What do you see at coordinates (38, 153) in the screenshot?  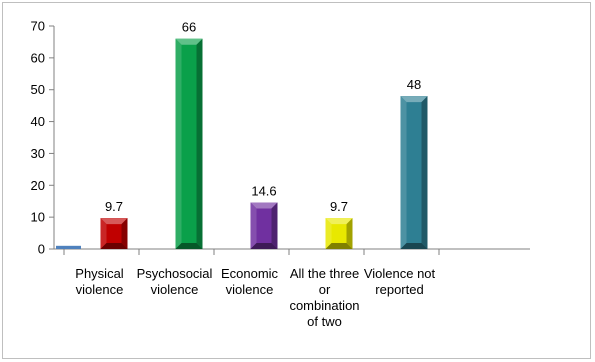 I see `y-tick-label: 30` at bounding box center [38, 153].